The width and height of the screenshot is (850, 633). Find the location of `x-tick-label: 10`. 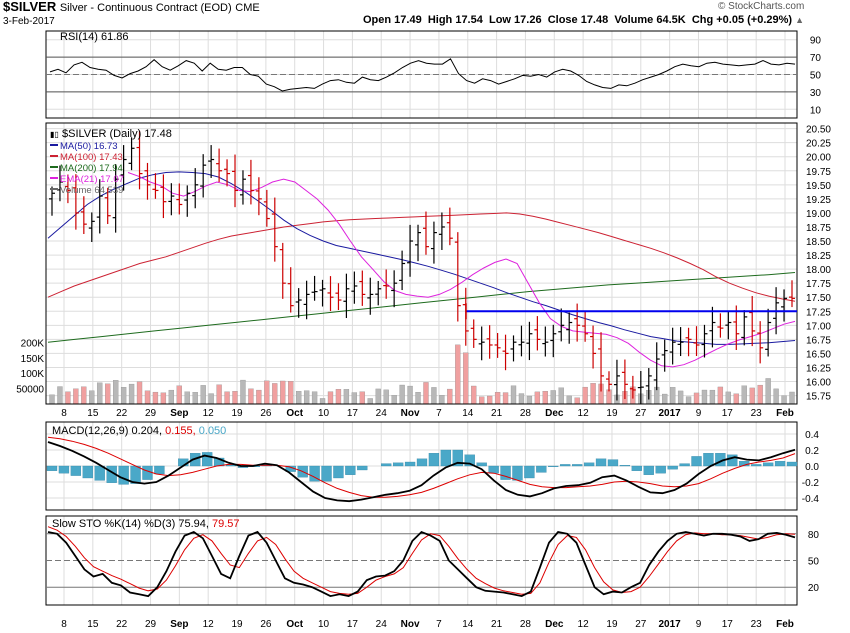

x-tick-label: 10 is located at coordinates (324, 413).